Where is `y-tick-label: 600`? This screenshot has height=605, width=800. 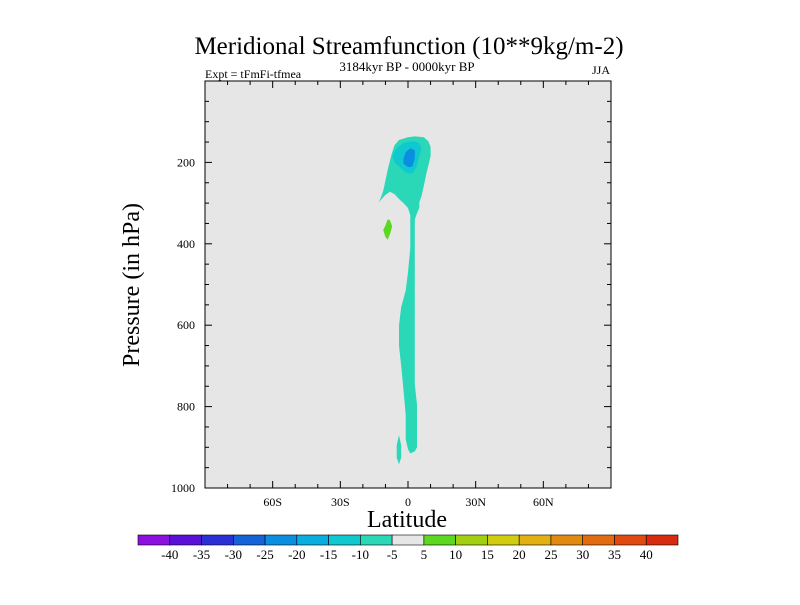 y-tick-label: 600 is located at coordinates (186, 325).